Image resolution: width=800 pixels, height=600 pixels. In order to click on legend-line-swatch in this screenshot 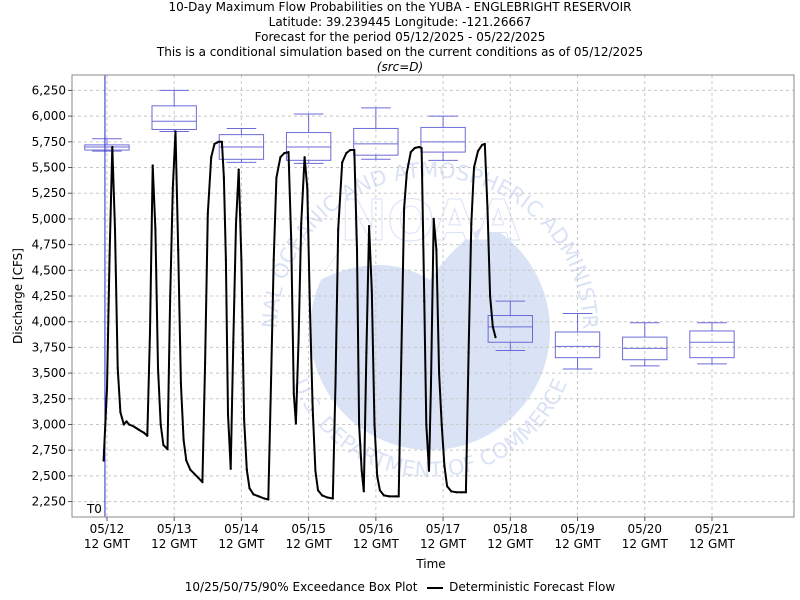, I will do `click(435, 587)`.